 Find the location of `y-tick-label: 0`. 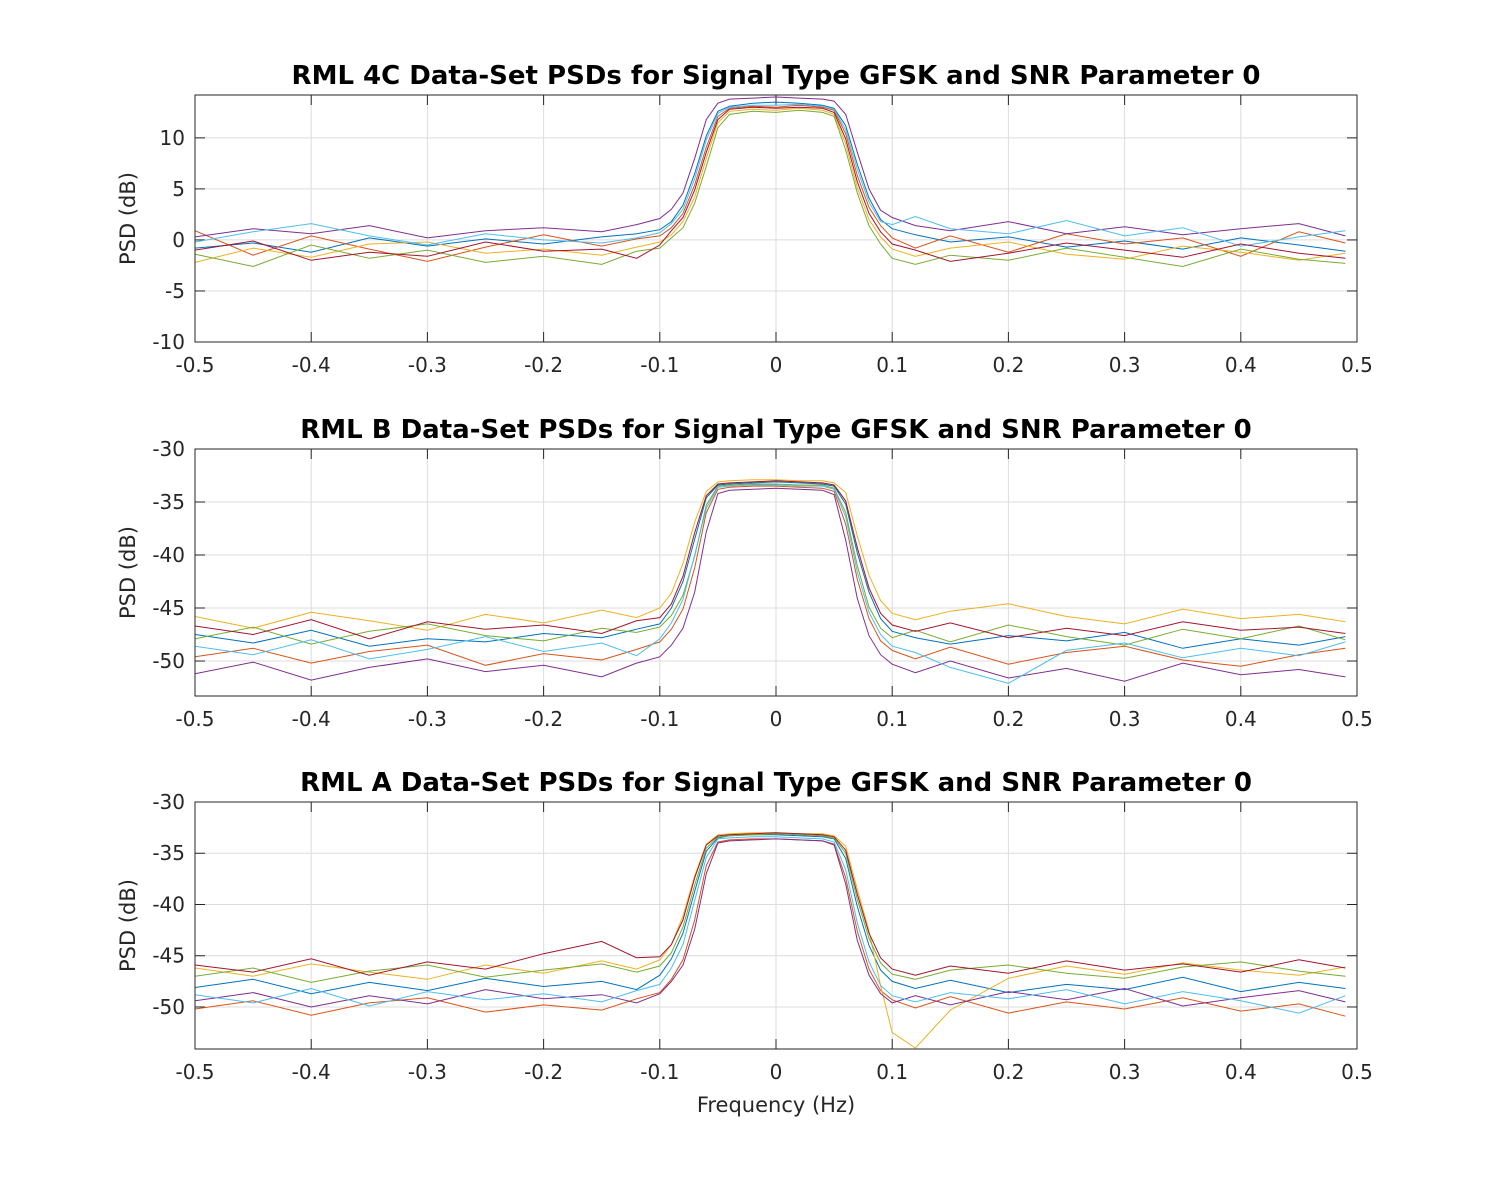

y-tick-label: 0 is located at coordinates (178, 240).